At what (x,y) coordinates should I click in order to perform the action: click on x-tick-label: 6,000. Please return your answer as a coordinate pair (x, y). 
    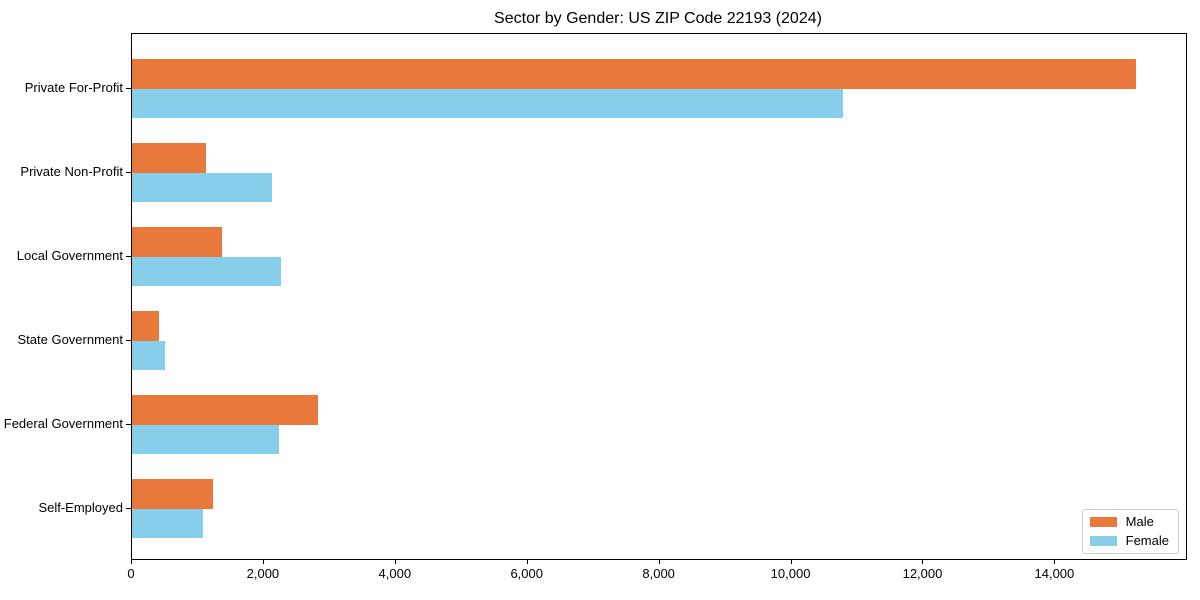
    Looking at the image, I should click on (526, 573).